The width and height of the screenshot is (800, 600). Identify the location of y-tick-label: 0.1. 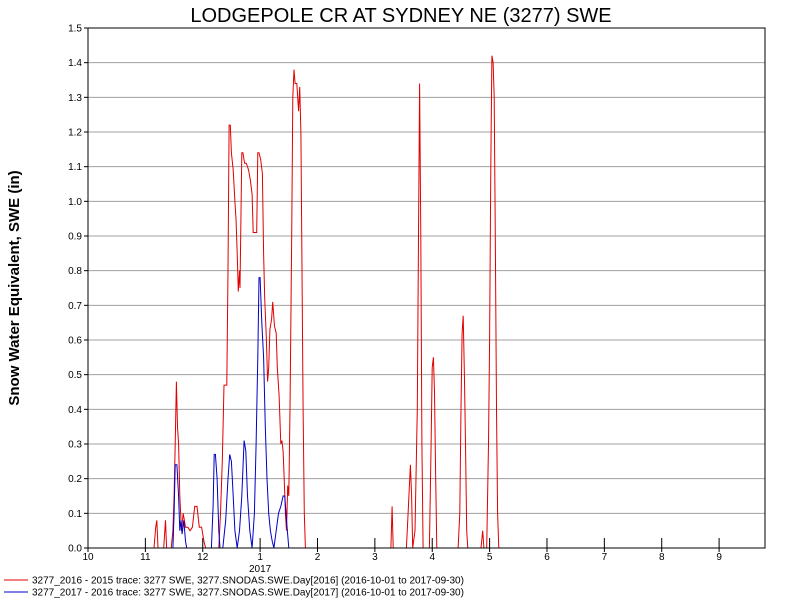
(75, 514).